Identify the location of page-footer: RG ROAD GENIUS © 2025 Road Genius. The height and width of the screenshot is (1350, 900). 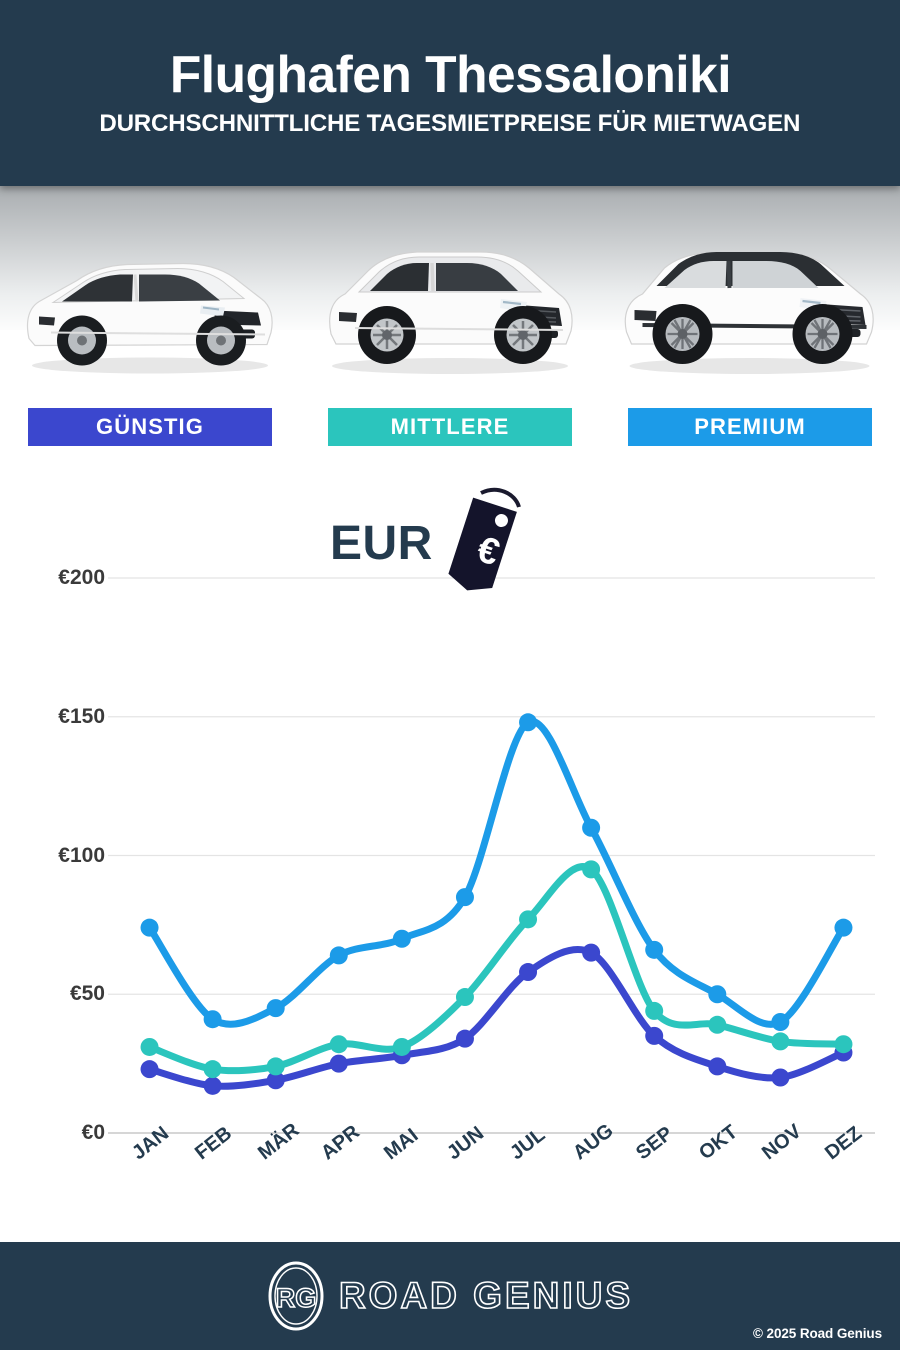
(450, 1296).